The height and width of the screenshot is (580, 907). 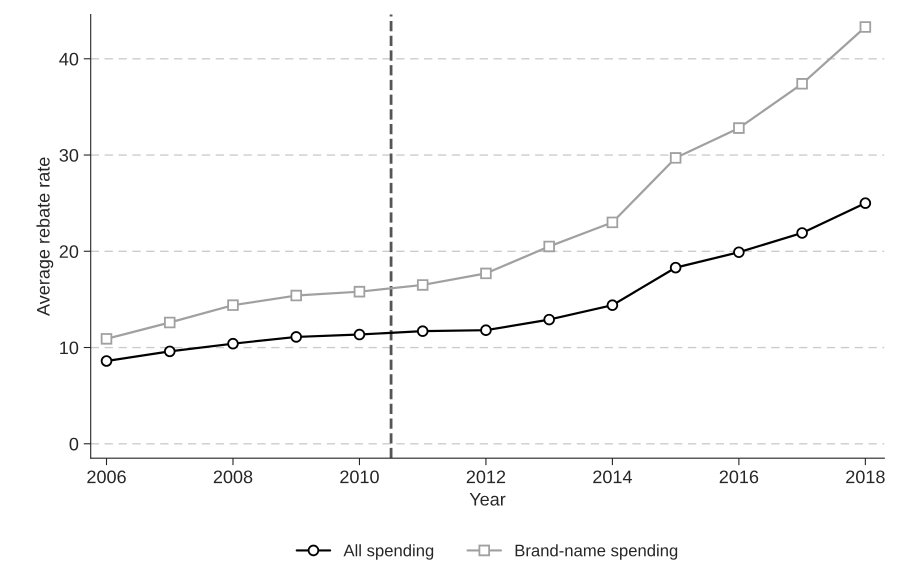 What do you see at coordinates (486, 477) in the screenshot?
I see `x-tick-label: 2012` at bounding box center [486, 477].